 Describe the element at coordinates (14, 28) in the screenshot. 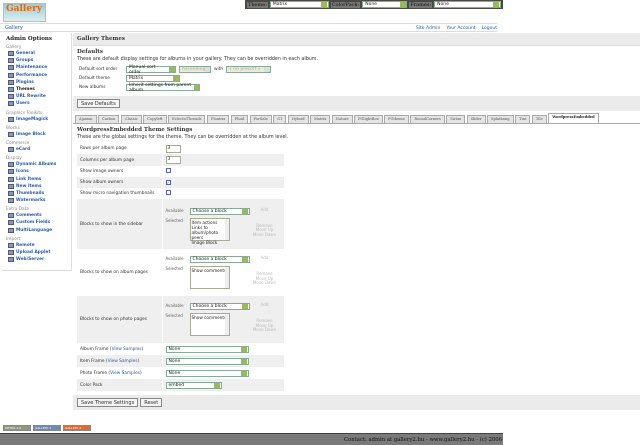

I see `breadcrumb-gallery: Gallery` at that location.